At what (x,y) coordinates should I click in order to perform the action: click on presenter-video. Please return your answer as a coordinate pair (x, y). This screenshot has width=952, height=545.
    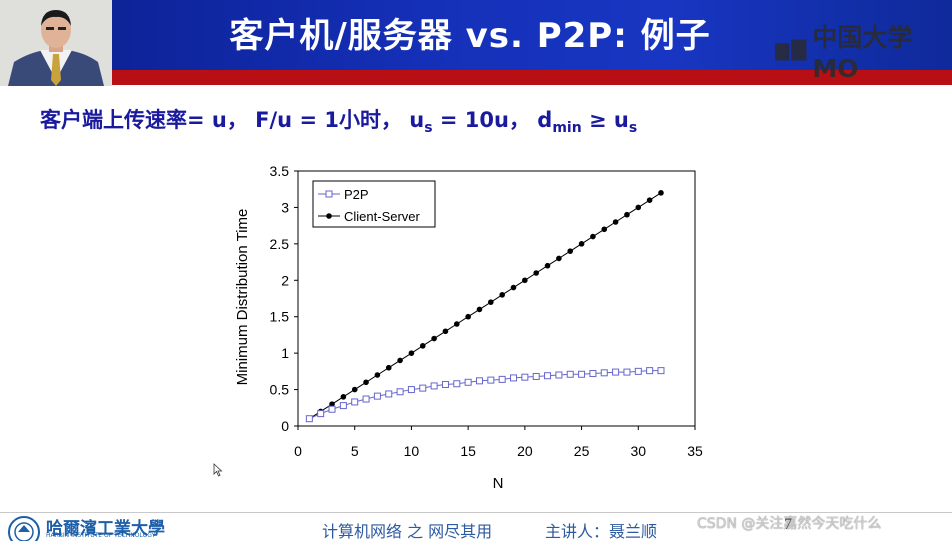
    Looking at the image, I should click on (56, 43).